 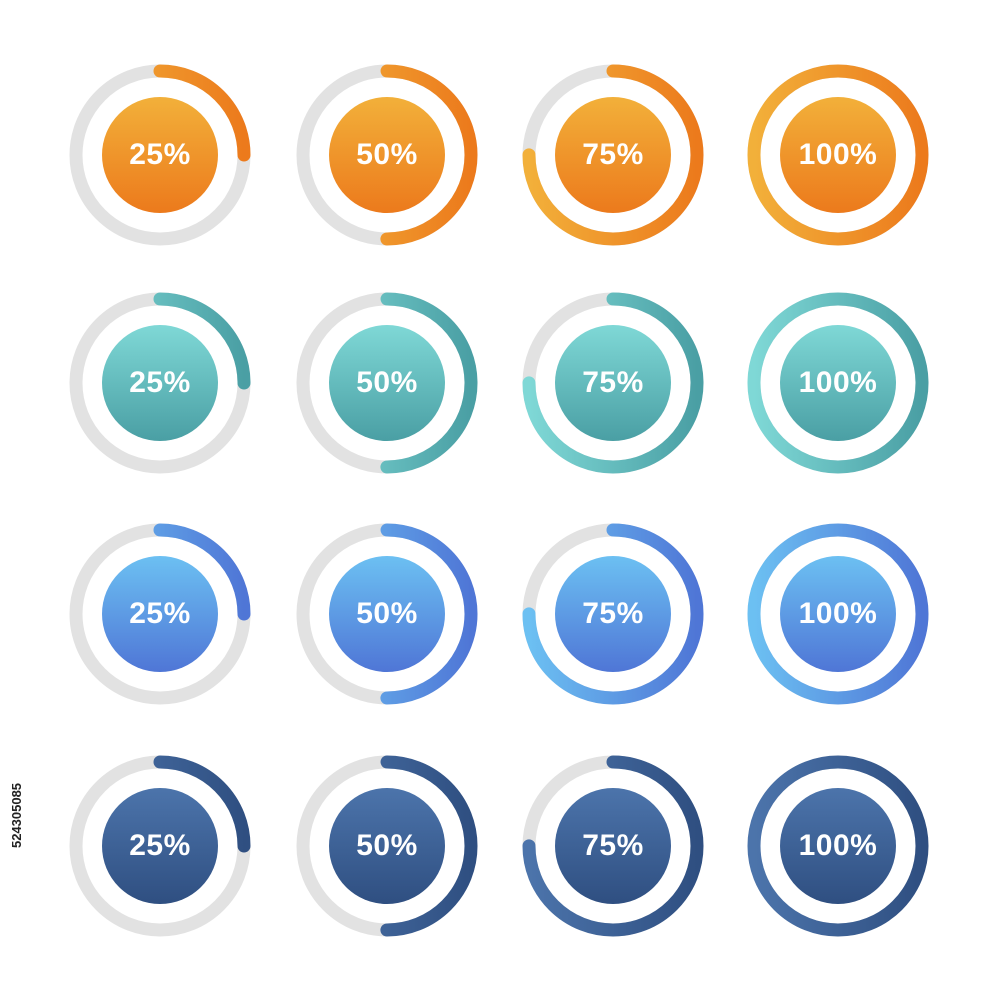 I want to click on progress-gauge-navy-100: 100%, so click(x=838, y=846).